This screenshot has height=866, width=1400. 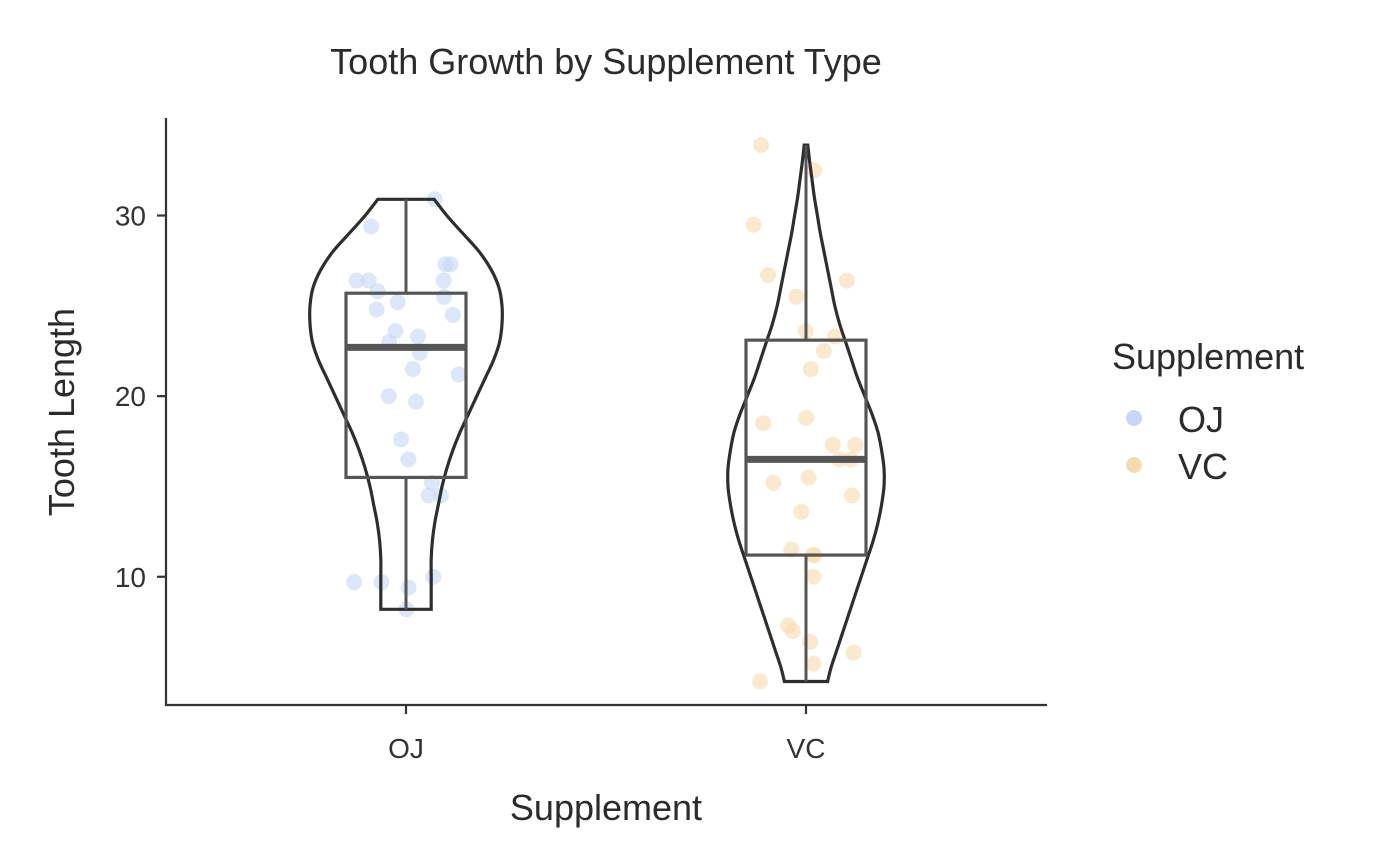 What do you see at coordinates (606, 61) in the screenshot?
I see `chart-title: Tooth Growth by Supplement Type` at bounding box center [606, 61].